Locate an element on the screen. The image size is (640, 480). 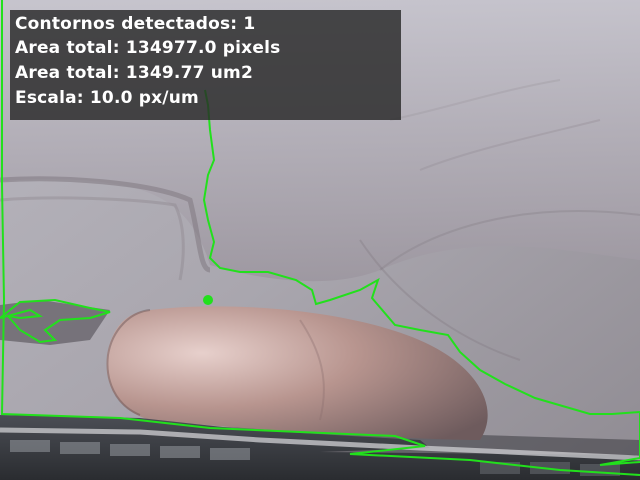
contours-detected-label: Contornos detectados: 1 is located at coordinates (135, 24).